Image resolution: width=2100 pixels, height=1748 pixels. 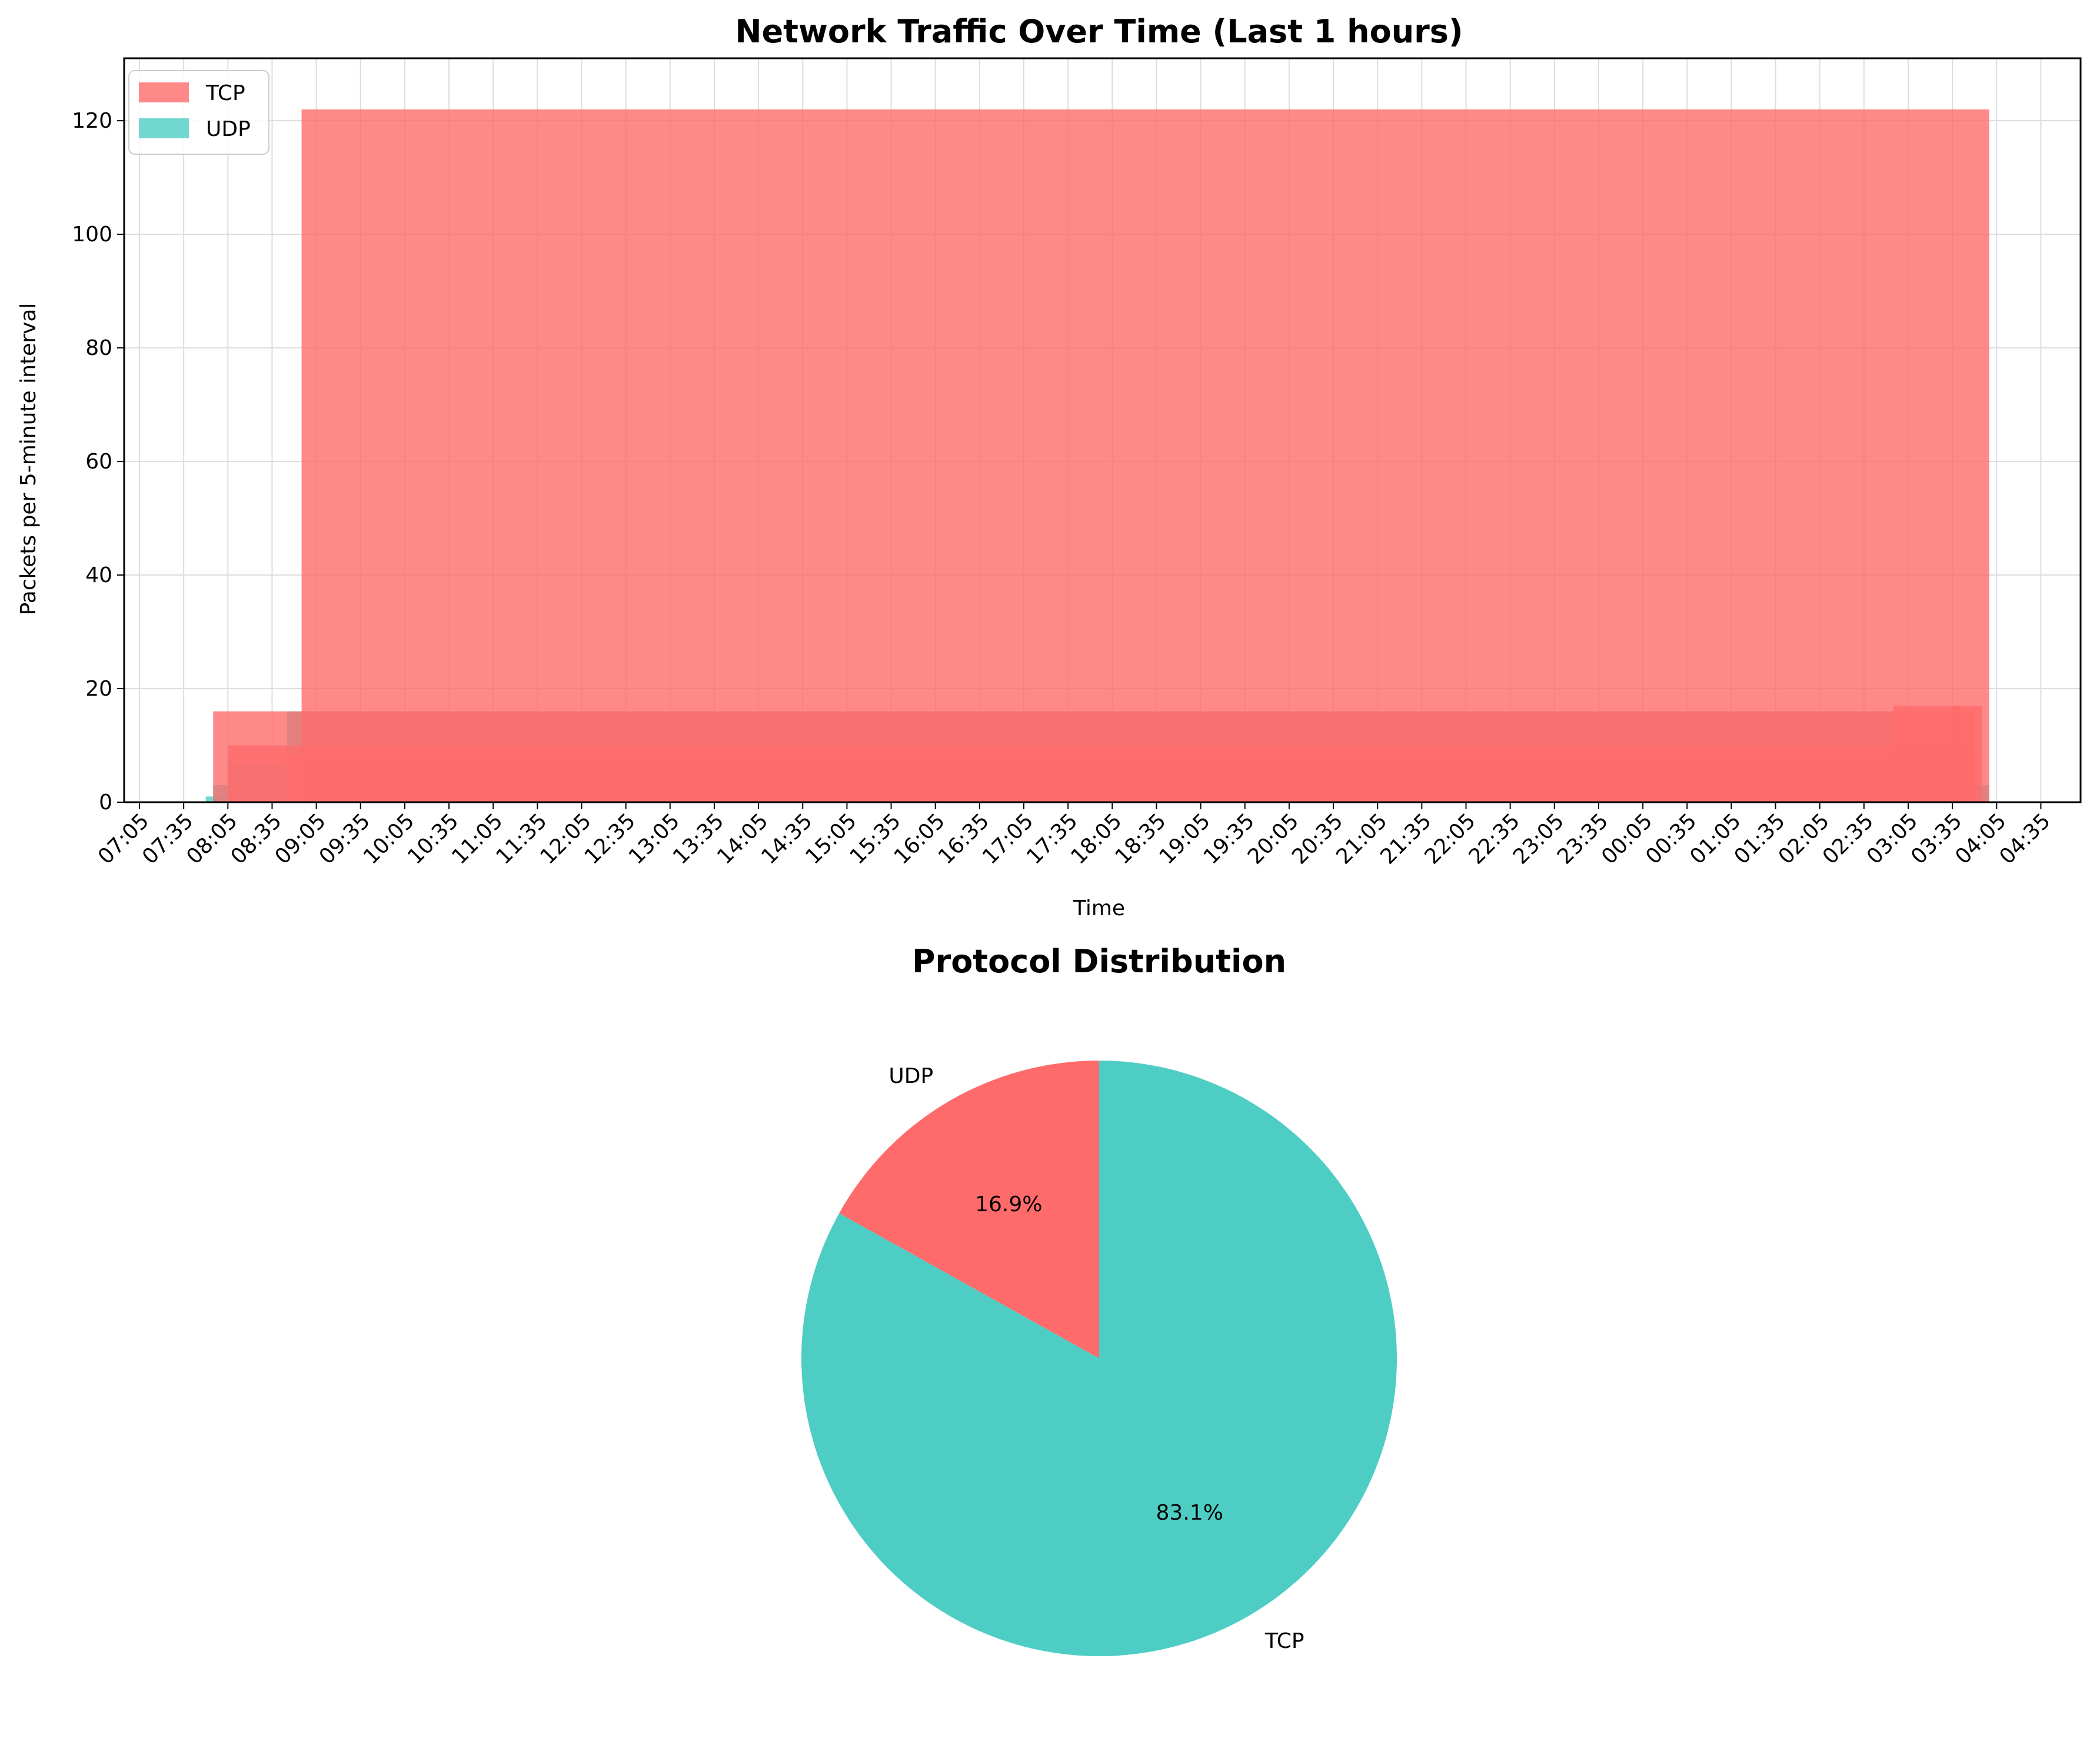 What do you see at coordinates (1099, 961) in the screenshot?
I see `pie-chart-title: Protocol Distribution` at bounding box center [1099, 961].